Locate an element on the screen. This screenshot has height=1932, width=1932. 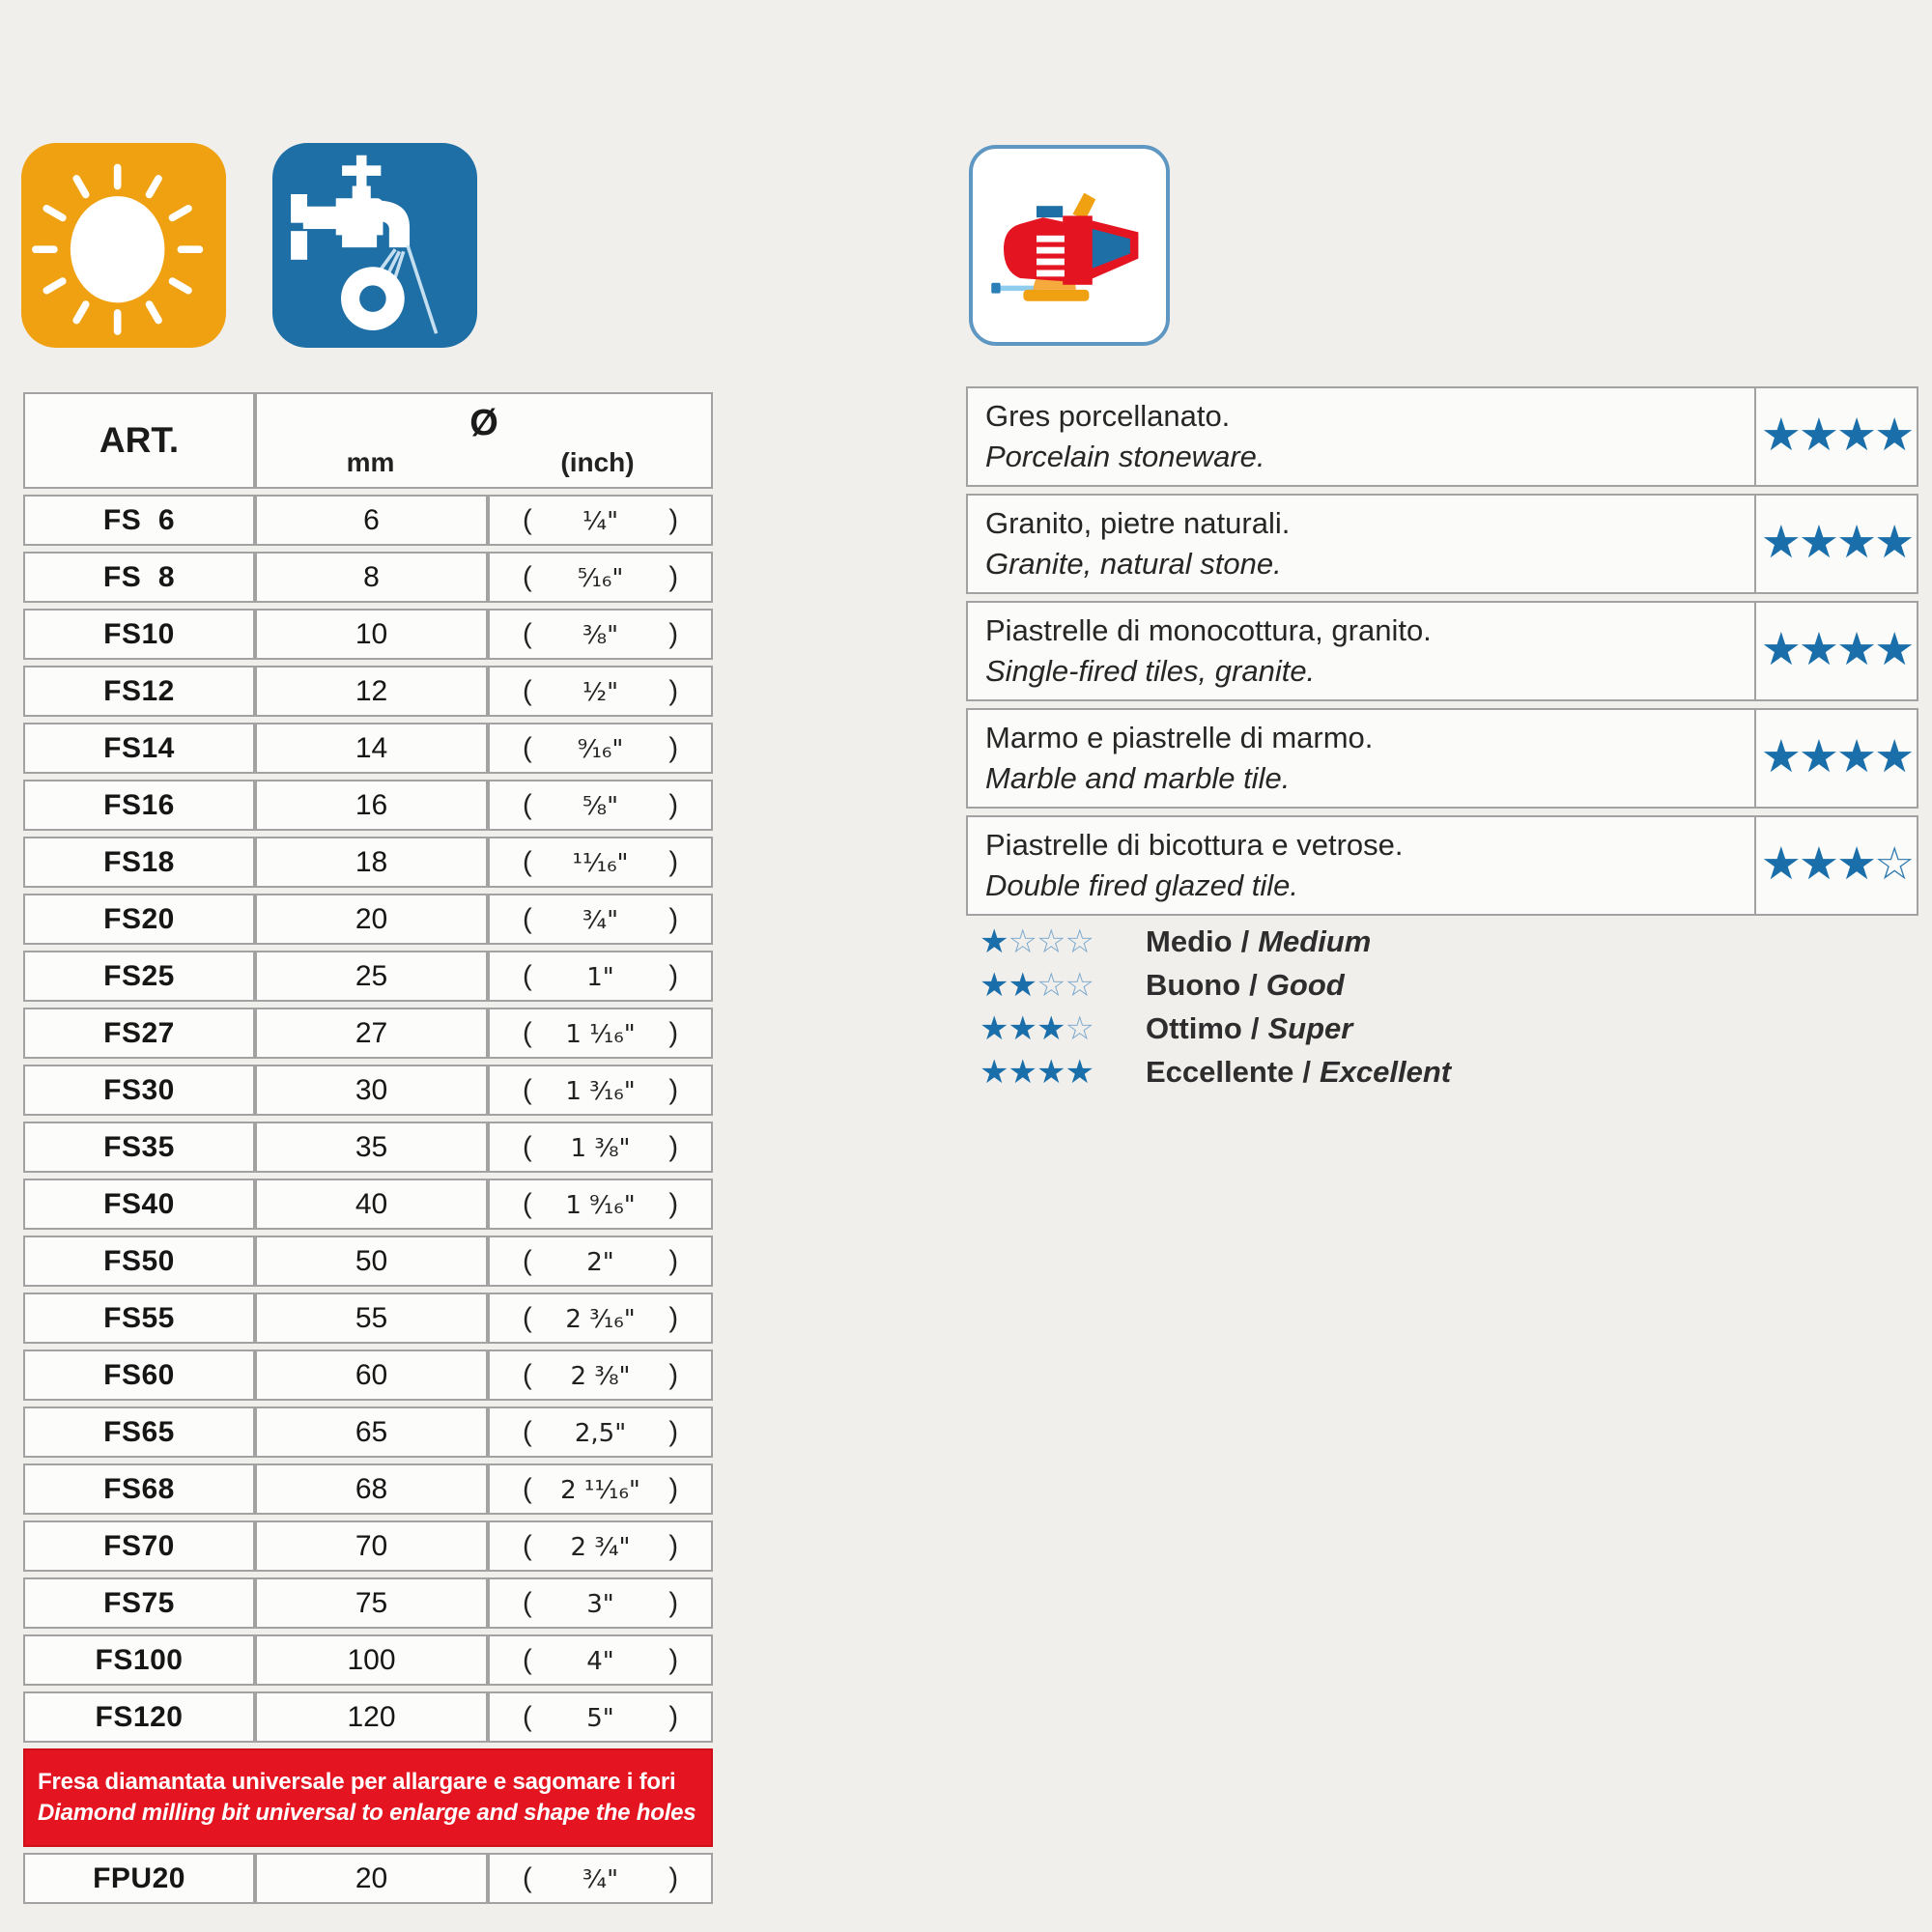
outline-stars-icon: ☆☆☆ is located at coordinates (1051, 941).